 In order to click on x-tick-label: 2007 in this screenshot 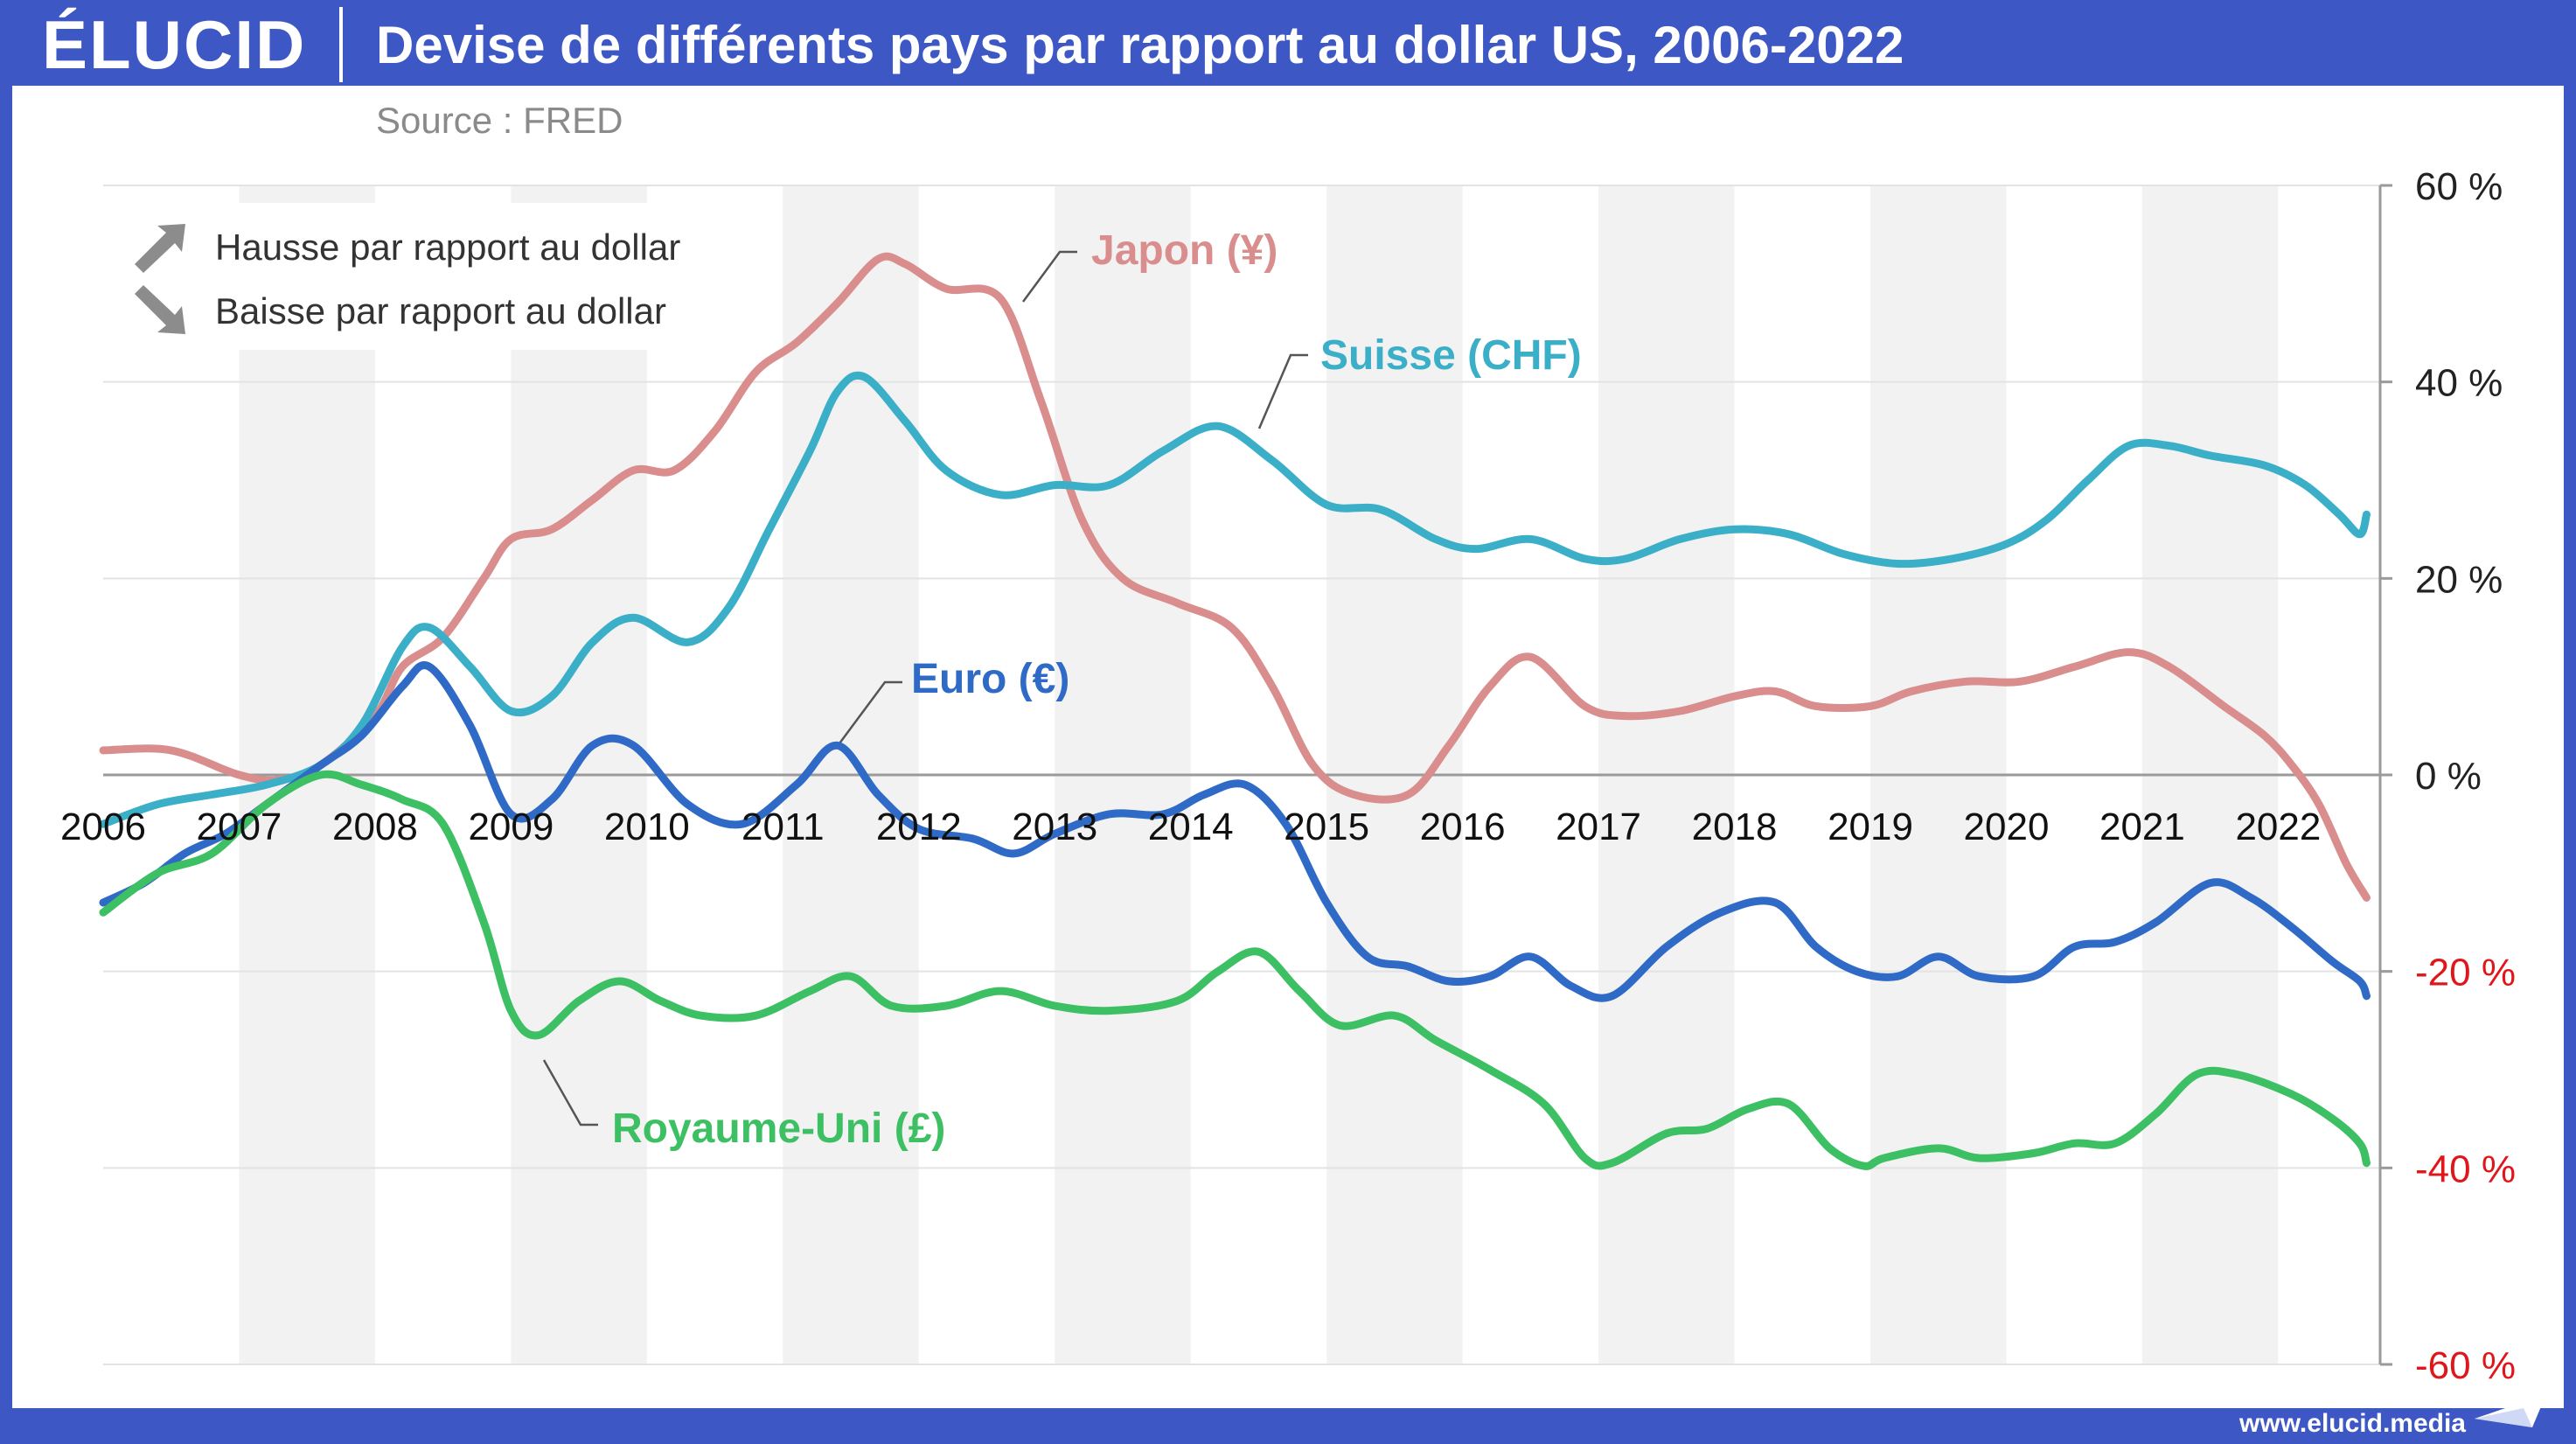, I will do `click(239, 827)`.